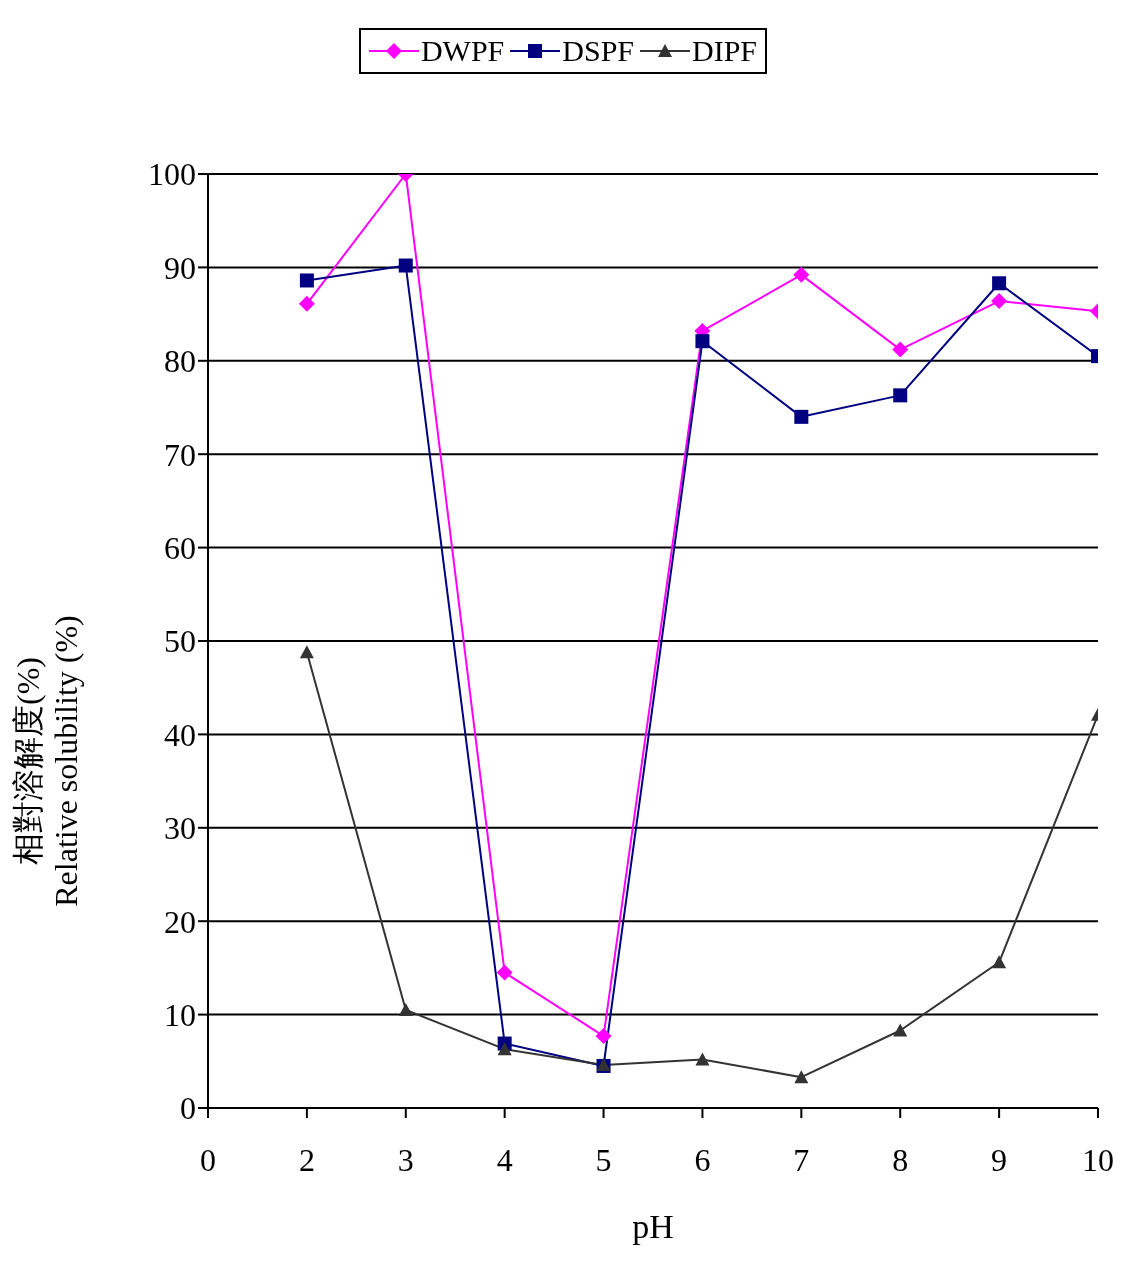 Image resolution: width=1128 pixels, height=1266 pixels. Describe the element at coordinates (653, 1226) in the screenshot. I see `x-axis-title: pH` at that location.